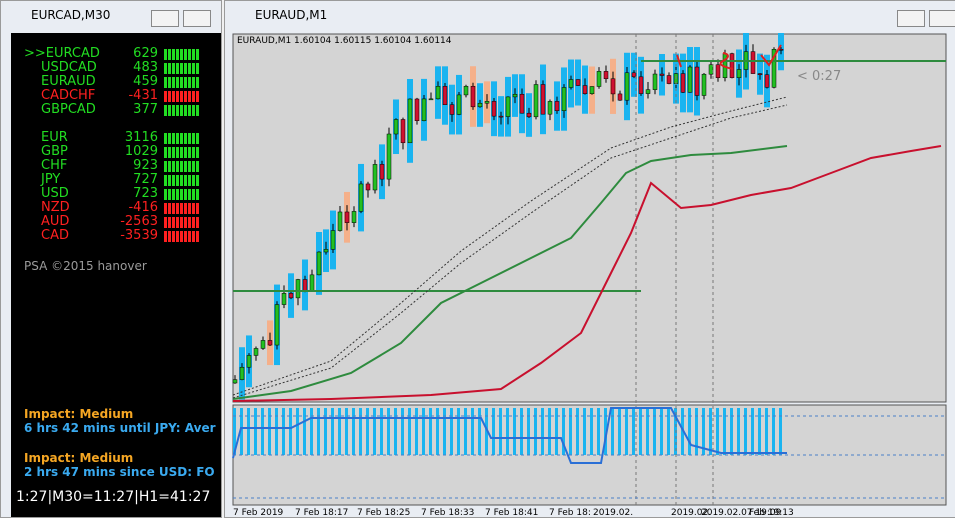  What do you see at coordinates (570, 512) in the screenshot?
I see `x-axis-label: 7 Feb 18:` at bounding box center [570, 512].